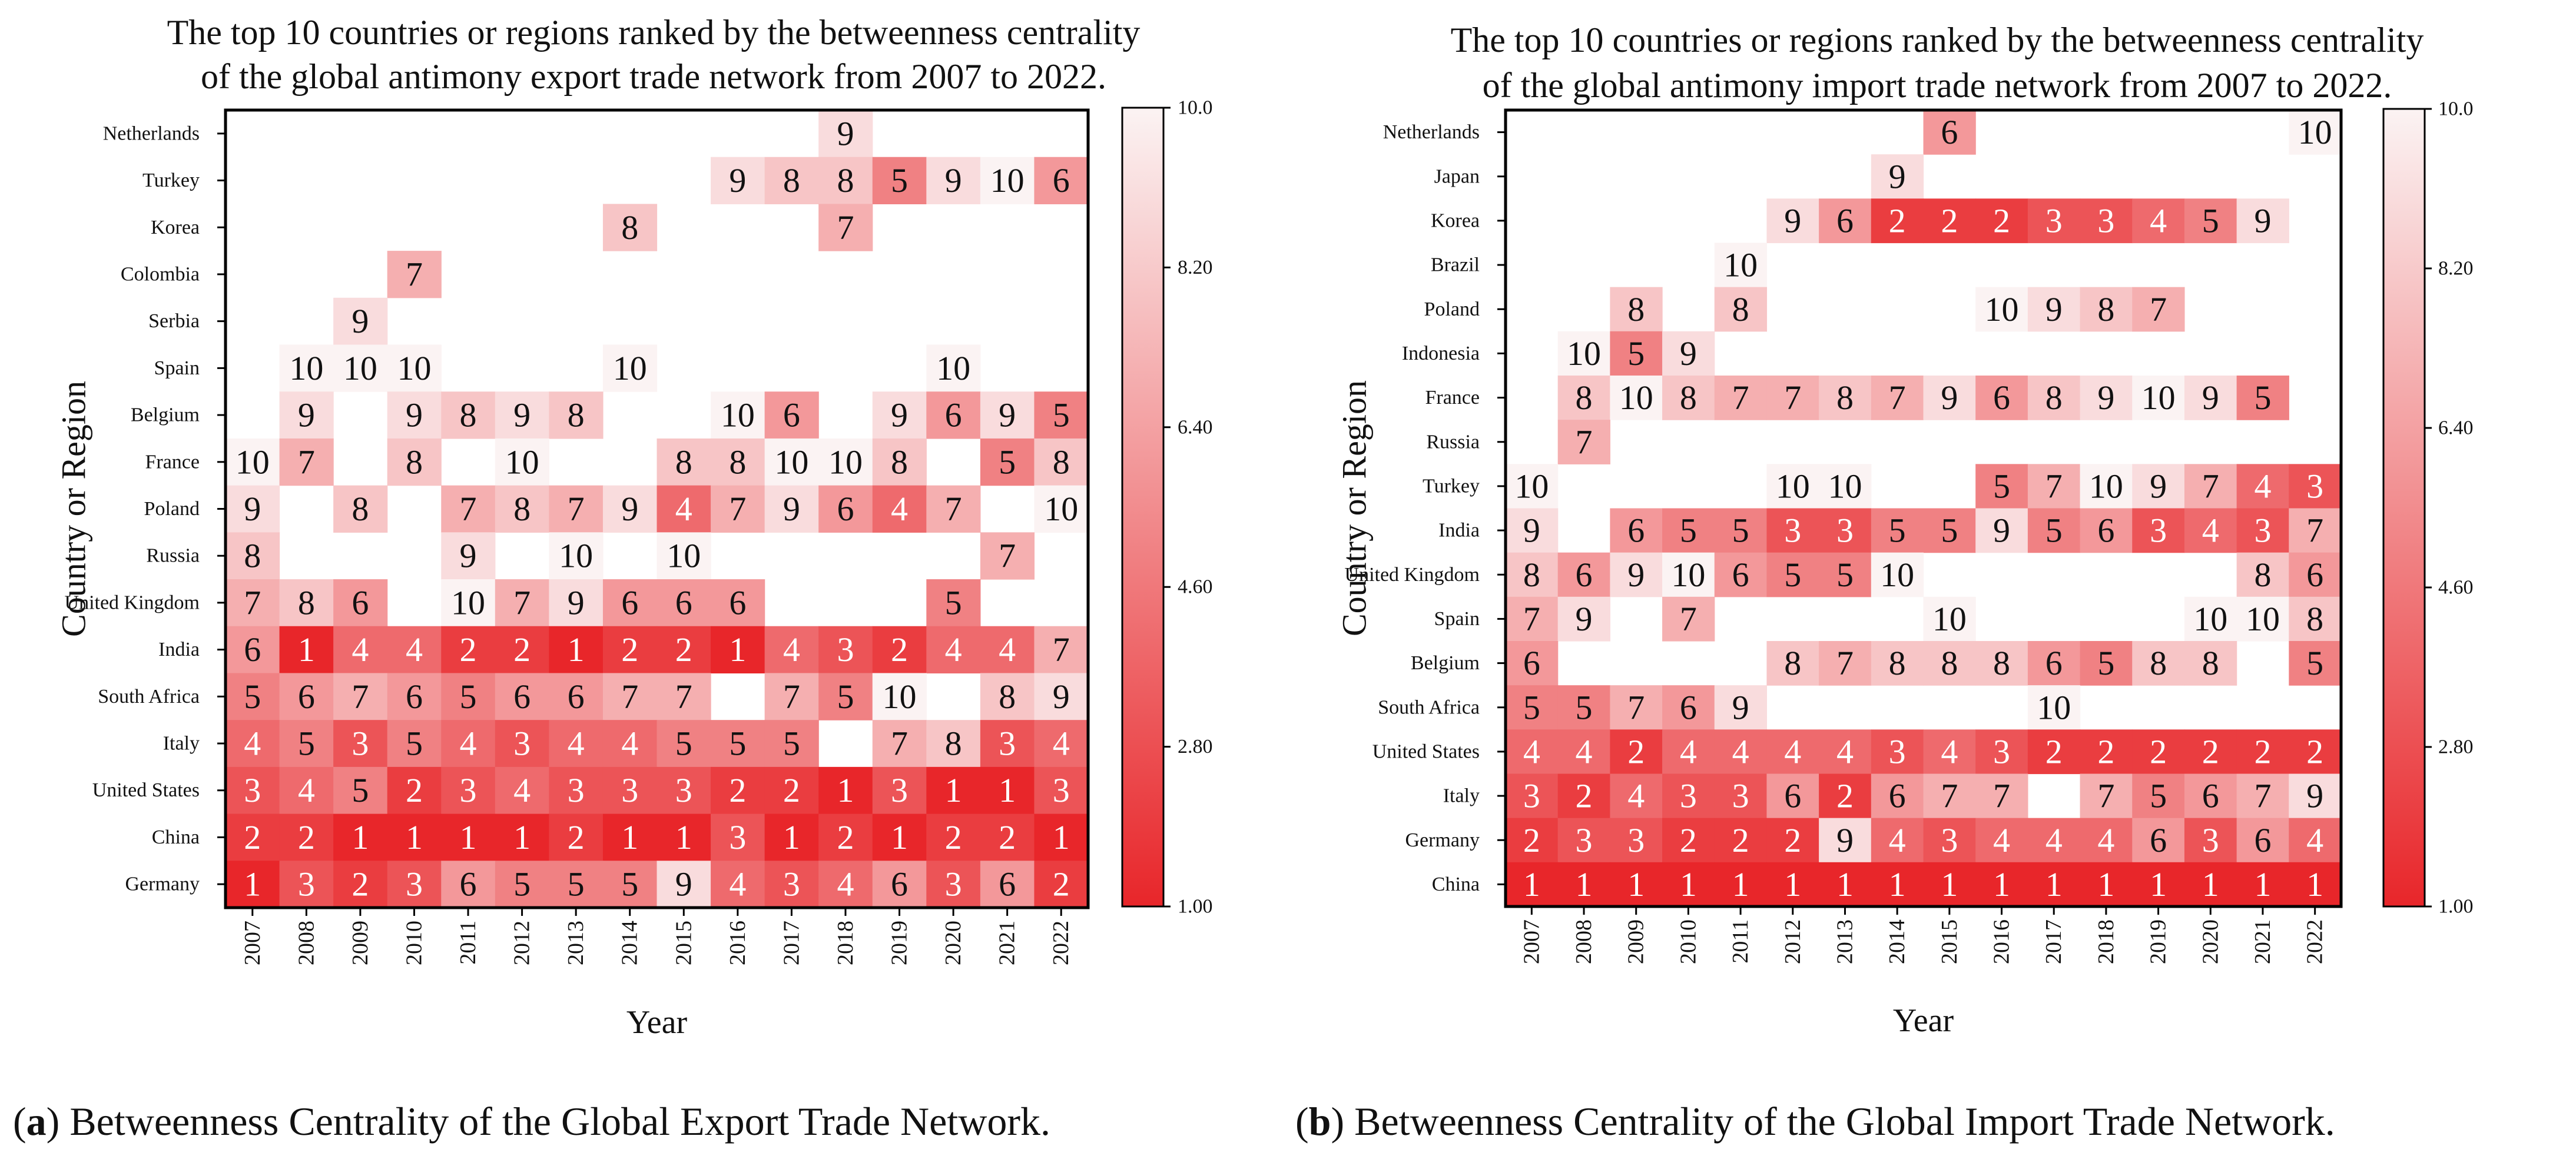  What do you see at coordinates (791, 943) in the screenshot?
I see `x-tick-label: 2017` at bounding box center [791, 943].